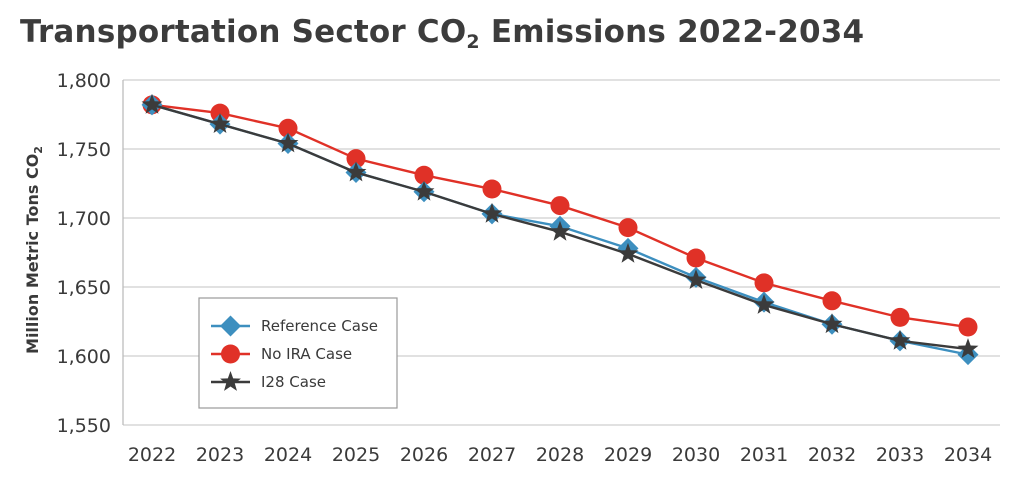 The image size is (1024, 487). What do you see at coordinates (84, 81) in the screenshot?
I see `y-tick-label: 1,800` at bounding box center [84, 81].